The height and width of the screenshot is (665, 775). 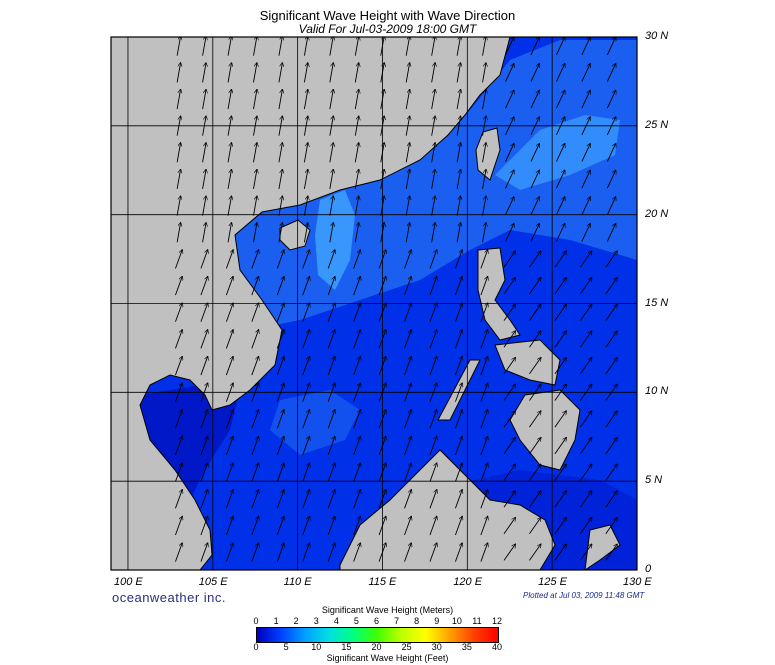 What do you see at coordinates (397, 621) in the screenshot?
I see `legend-meters-tick: 7` at bounding box center [397, 621].